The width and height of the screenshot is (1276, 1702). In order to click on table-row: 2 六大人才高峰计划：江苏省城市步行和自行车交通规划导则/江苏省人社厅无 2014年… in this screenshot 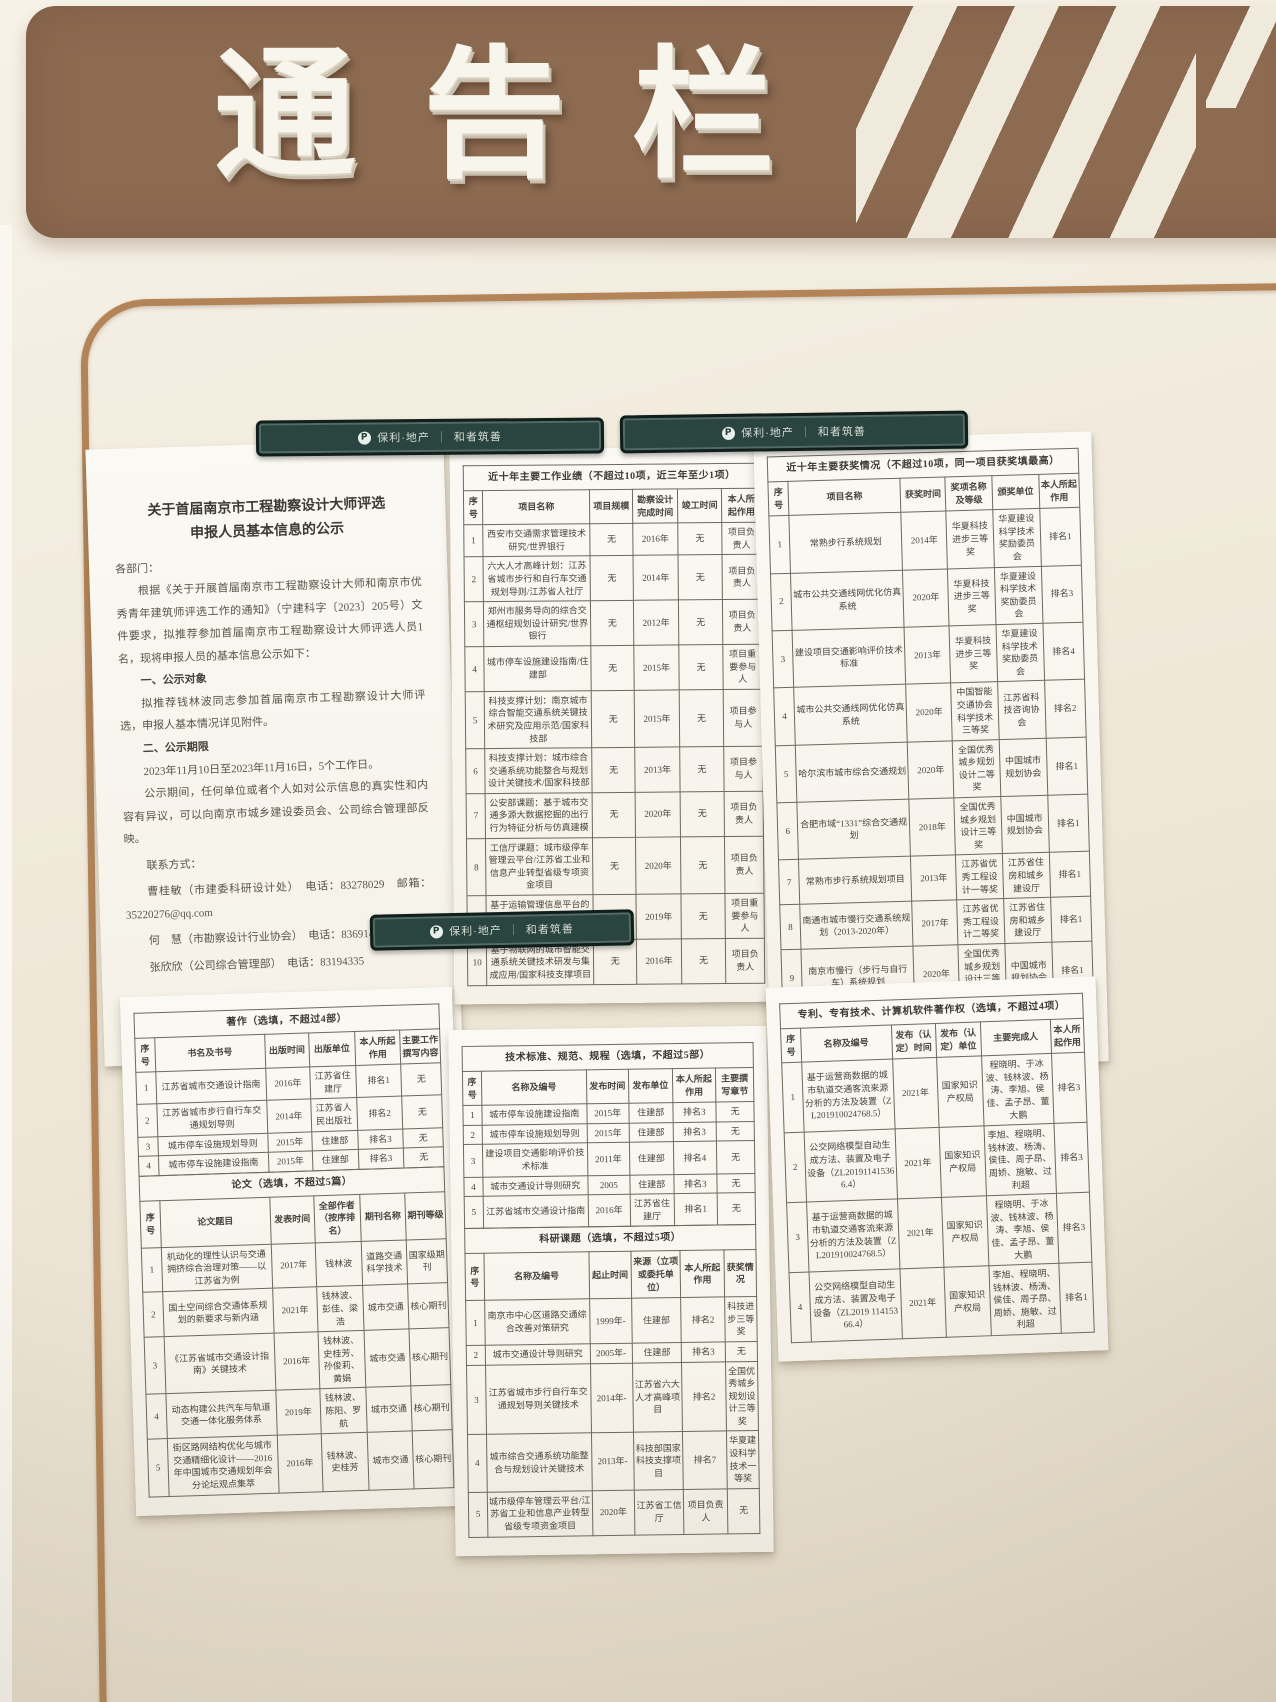, I will do `click(613, 578)`.